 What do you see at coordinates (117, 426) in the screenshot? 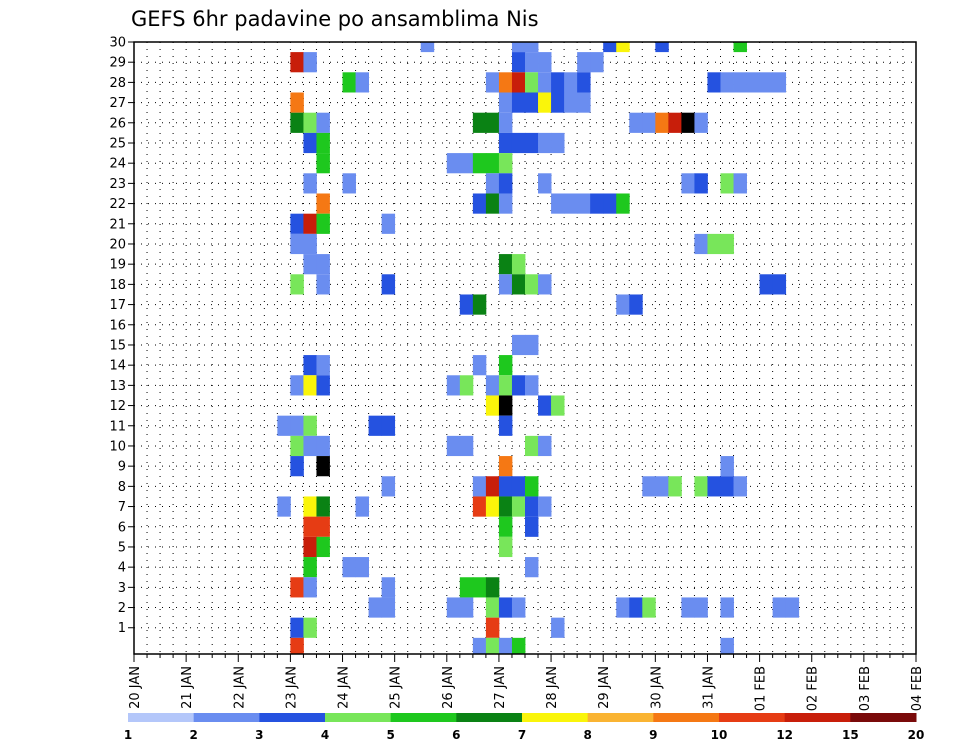
I see `y-tick-label: 11` at bounding box center [117, 426].